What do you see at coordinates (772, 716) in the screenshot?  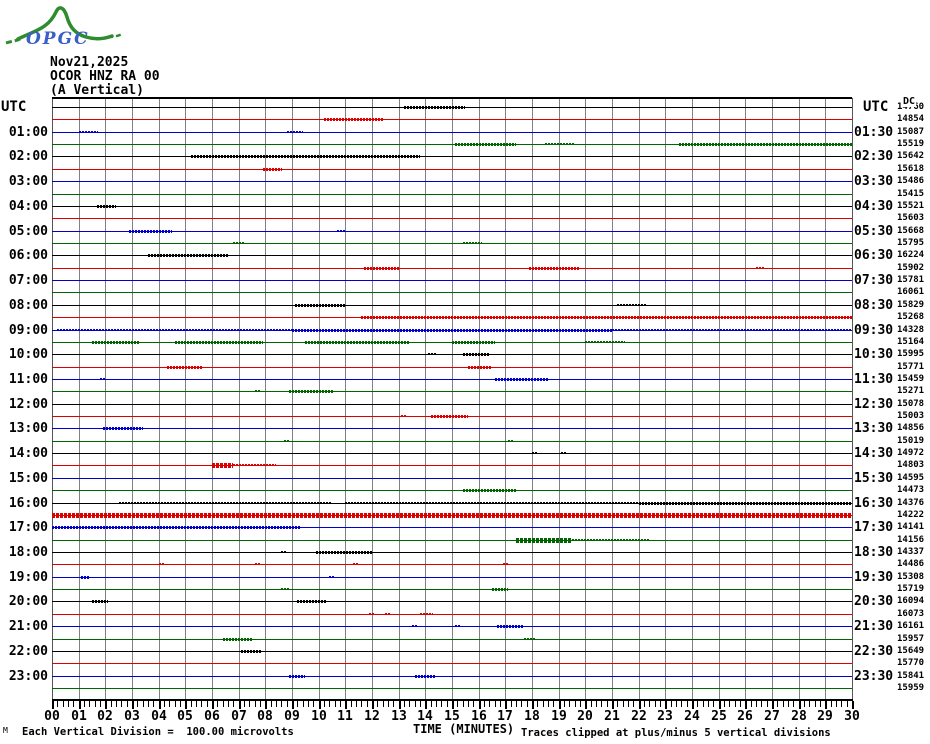 I see `x-axis-label: 27` at bounding box center [772, 716].